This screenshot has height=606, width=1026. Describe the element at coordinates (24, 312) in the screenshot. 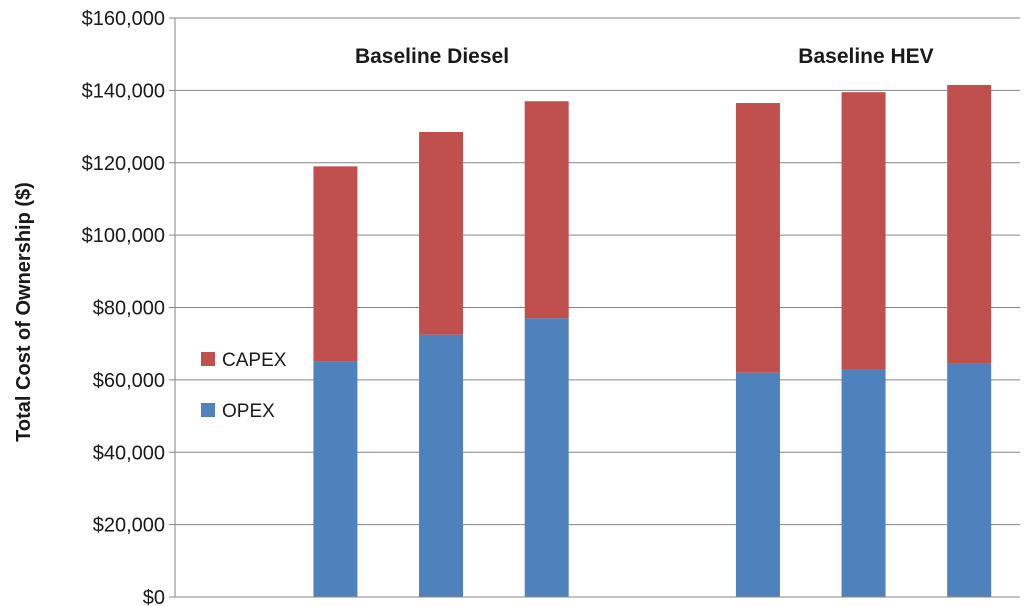

I see `y-axis-label: Total Cost of Ownership ($)` at that location.